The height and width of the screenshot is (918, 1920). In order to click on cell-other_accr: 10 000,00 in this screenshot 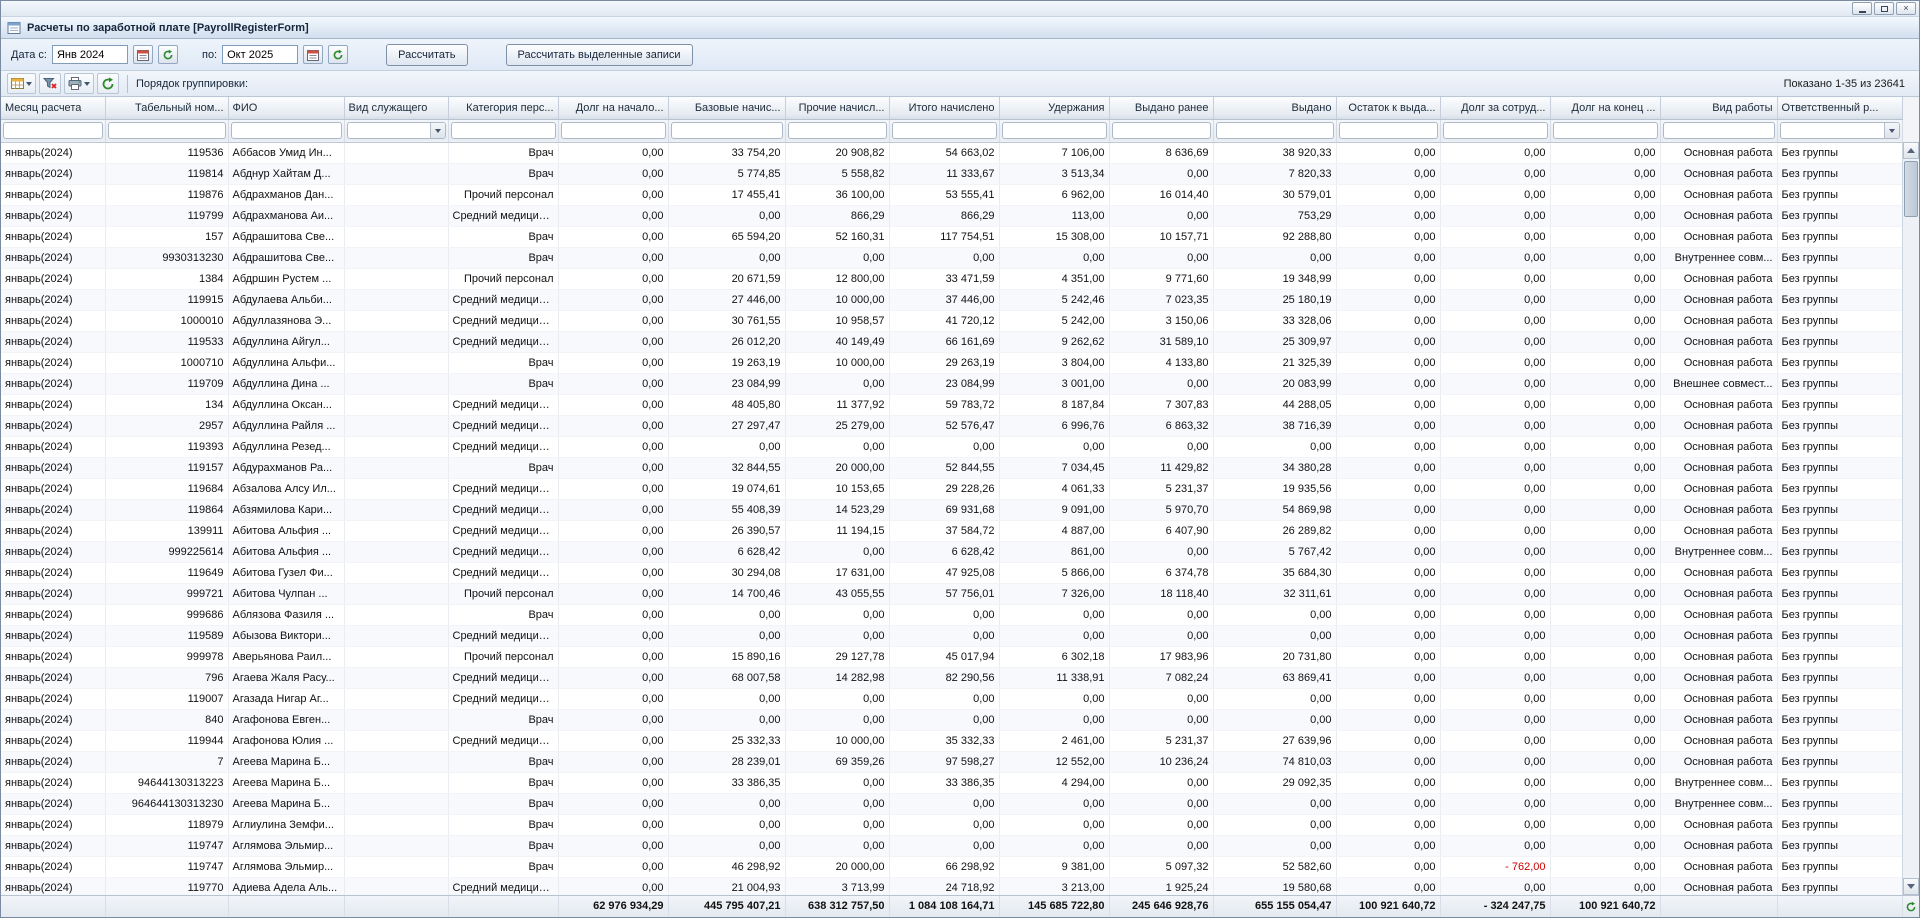, I will do `click(837, 300)`.